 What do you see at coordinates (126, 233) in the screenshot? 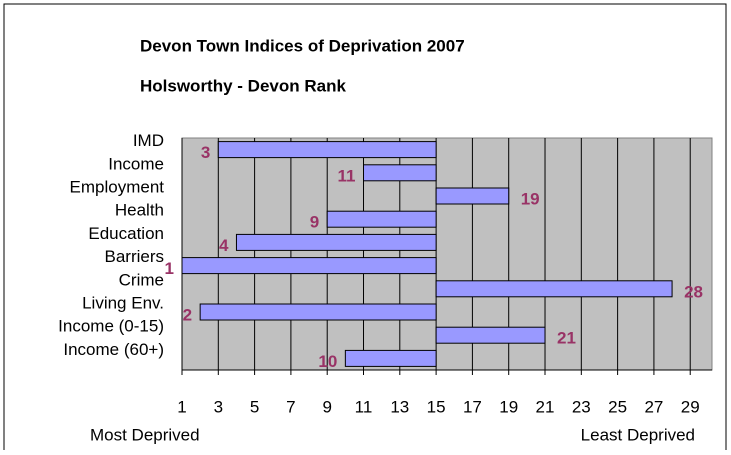
I see `y-tick-label: Education` at bounding box center [126, 233].